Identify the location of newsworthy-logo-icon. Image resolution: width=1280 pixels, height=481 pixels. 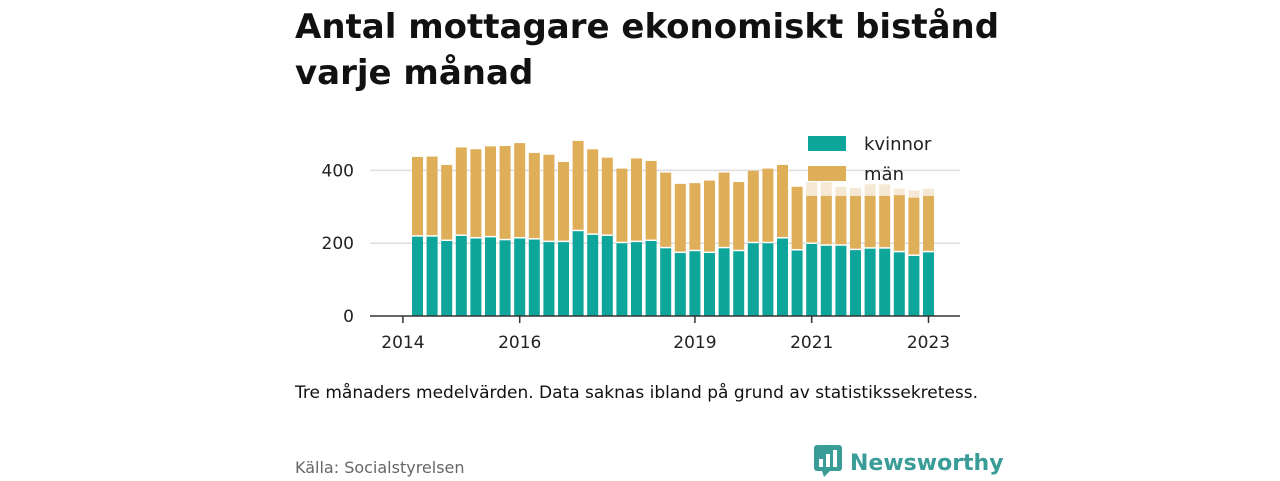
(828, 463).